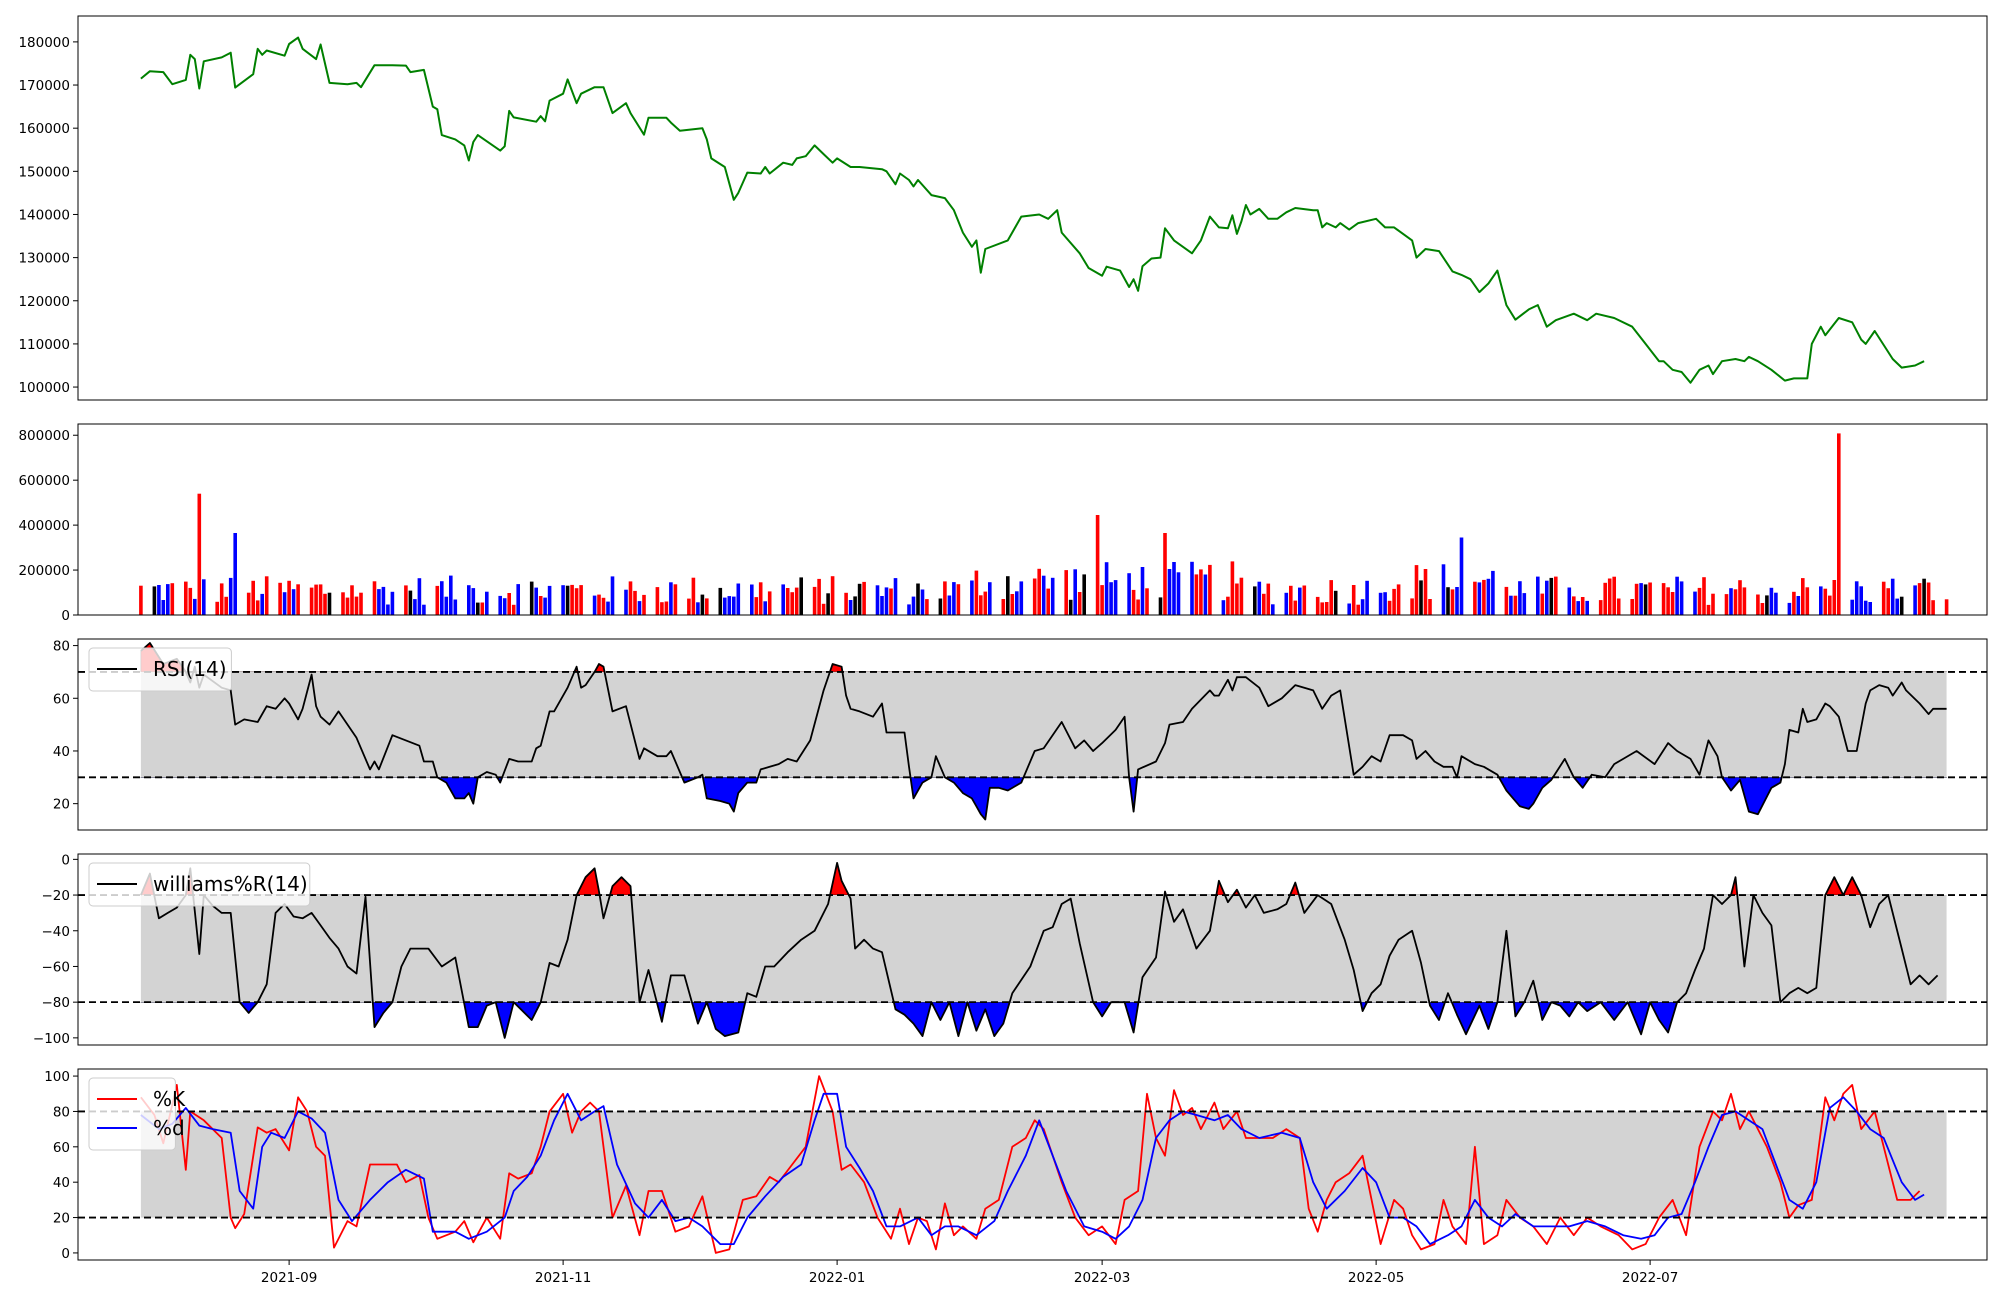 The width and height of the screenshot is (2000, 1300). Describe the element at coordinates (44, 388) in the screenshot. I see `y-tick-label: 100000` at that location.